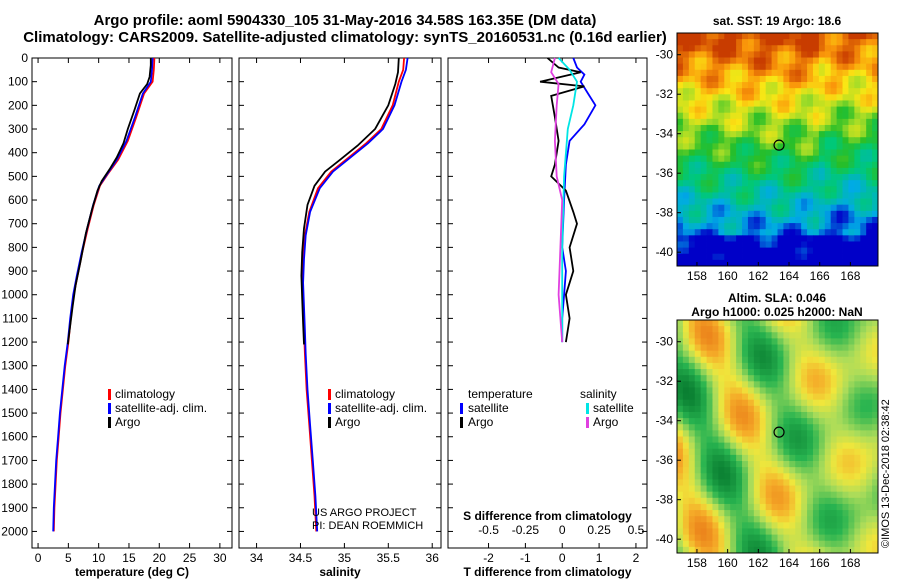 The image size is (900, 580). Describe the element at coordinates (850, 276) in the screenshot. I see `map-x-tick-label: 168` at that location.